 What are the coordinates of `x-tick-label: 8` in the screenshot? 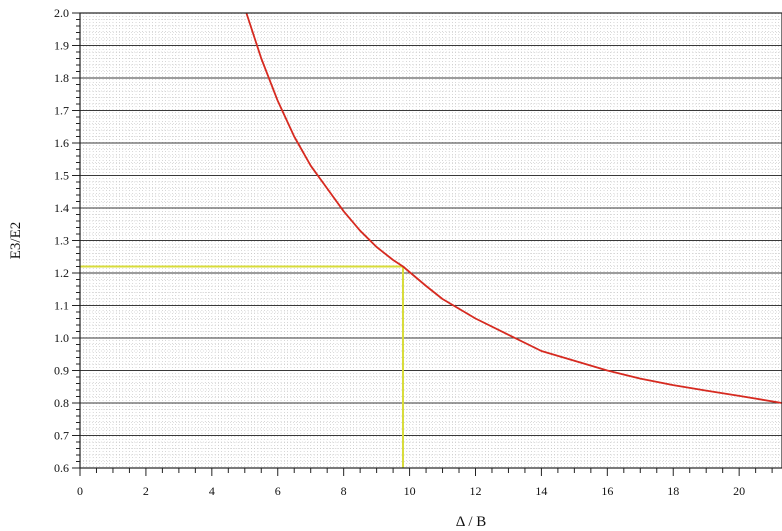 It's located at (344, 491).